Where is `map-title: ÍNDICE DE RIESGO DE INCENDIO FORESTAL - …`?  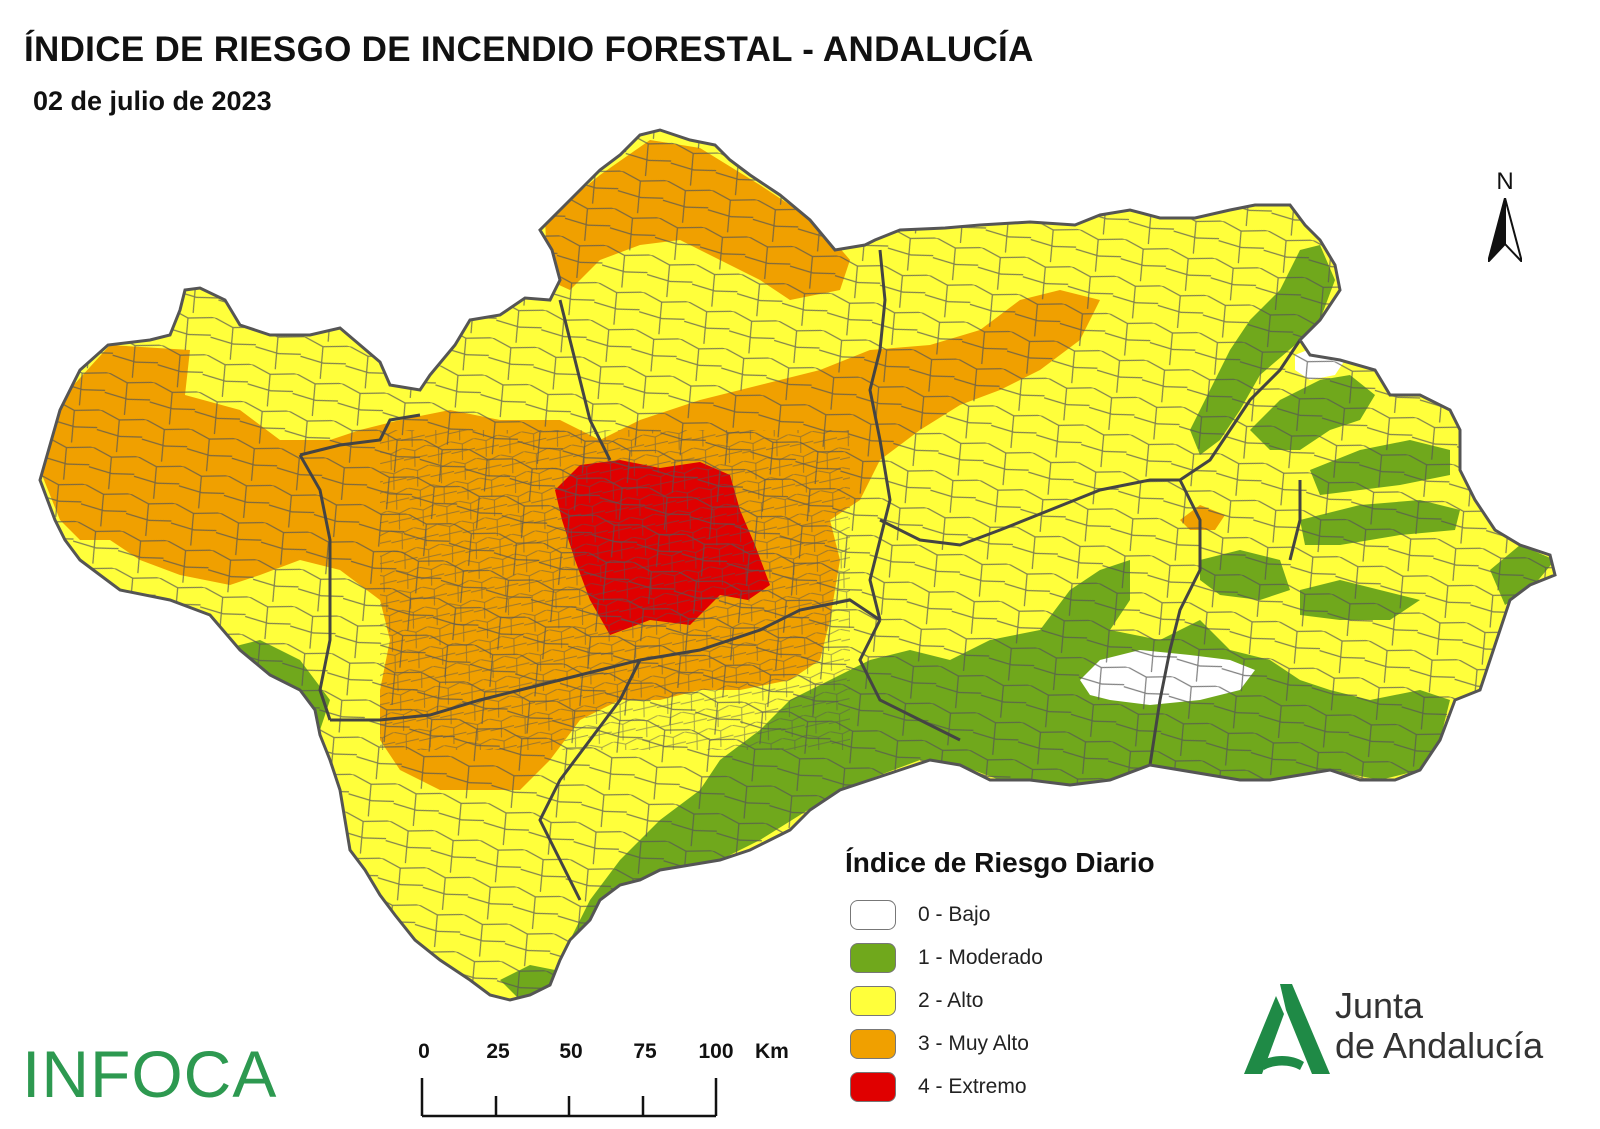 map-title: ÍNDICE DE RIESGO DE INCENDIO FORESTAL - … is located at coordinates (529, 49).